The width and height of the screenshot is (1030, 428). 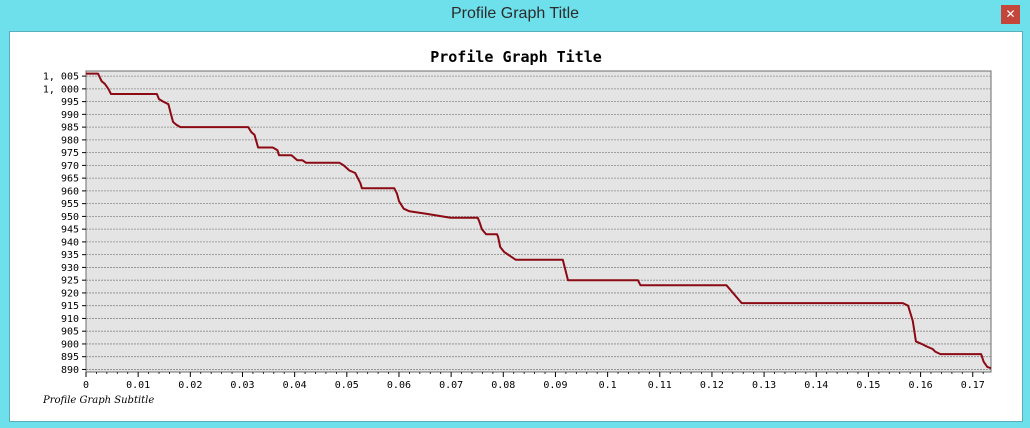 What do you see at coordinates (70, 293) in the screenshot?
I see `y-tick-label: 920` at bounding box center [70, 293].